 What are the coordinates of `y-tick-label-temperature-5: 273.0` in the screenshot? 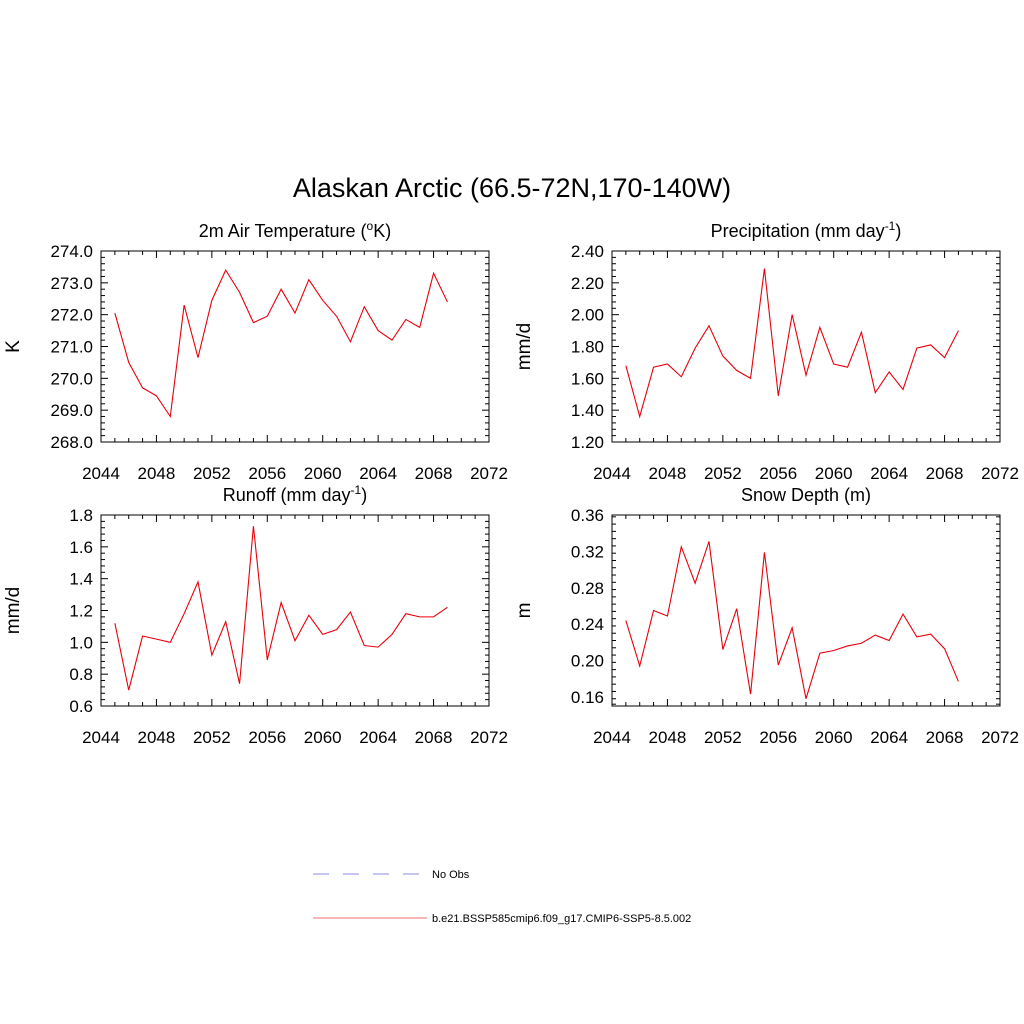 It's located at (71, 283).